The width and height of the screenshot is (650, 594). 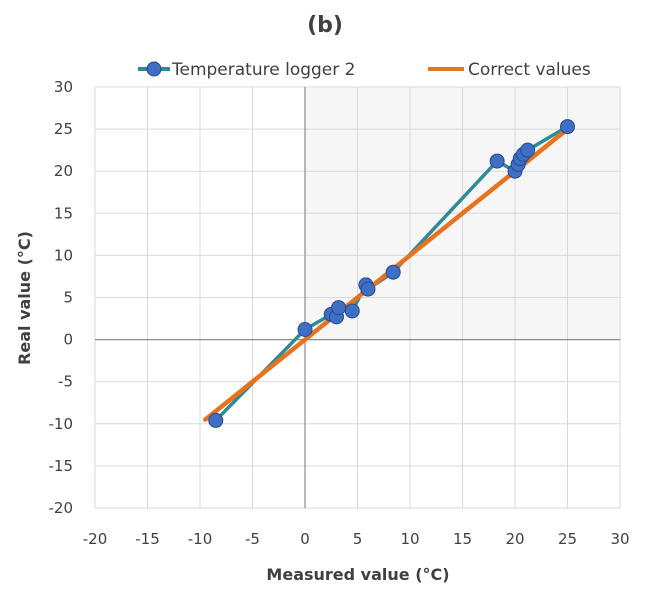 I want to click on legend: Temperature logger 2 Correct values, so click(x=364, y=70).